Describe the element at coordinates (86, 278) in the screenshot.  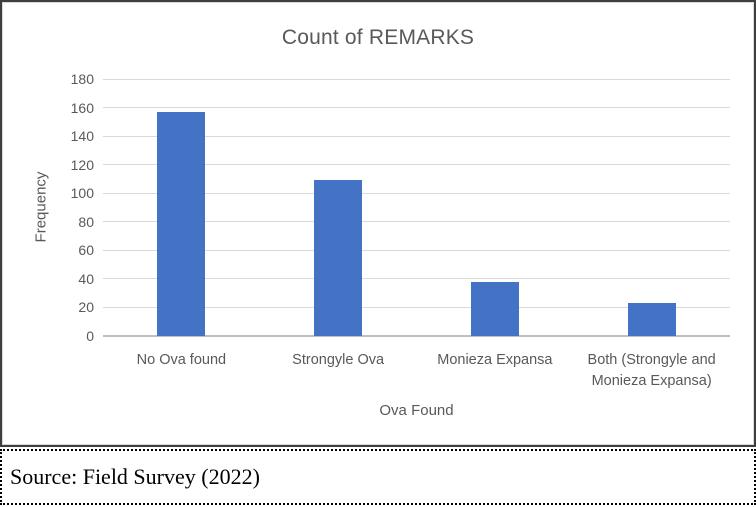
I see `y-tick-label: 40` at that location.